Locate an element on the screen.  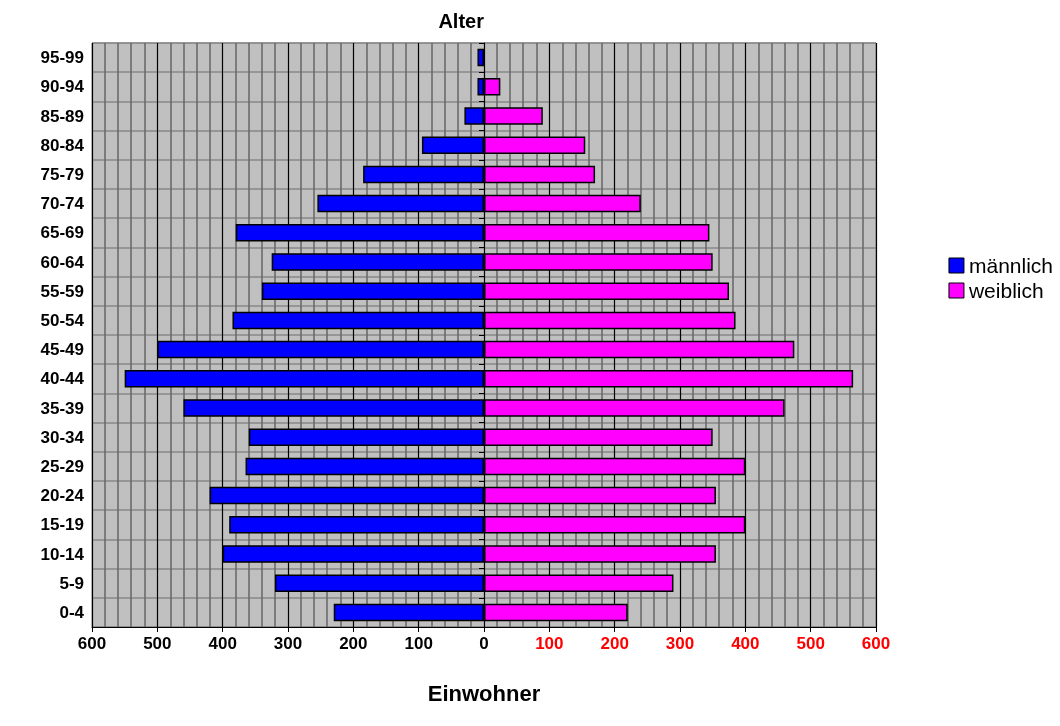
y-tick-label: 10-14 is located at coordinates (62, 554).